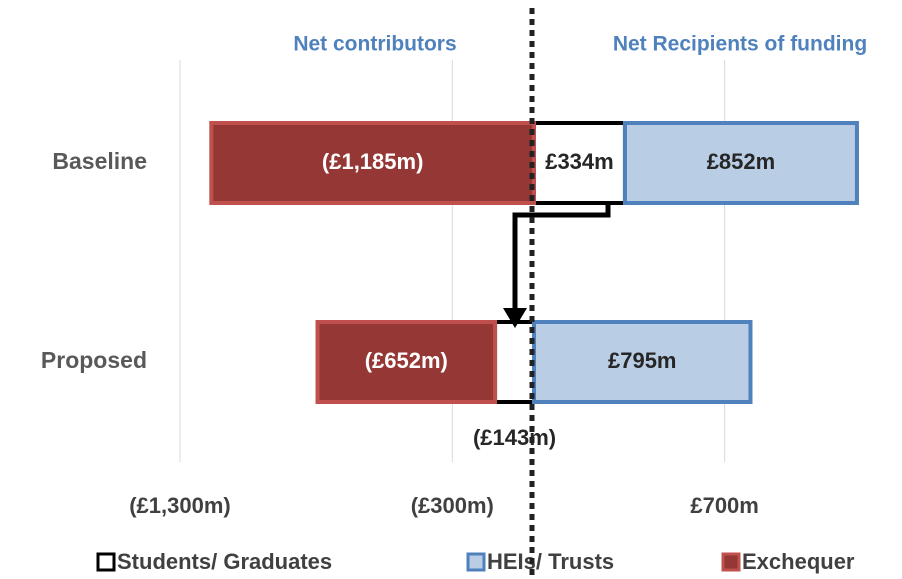  I want to click on value-label: £334m, so click(579, 161).